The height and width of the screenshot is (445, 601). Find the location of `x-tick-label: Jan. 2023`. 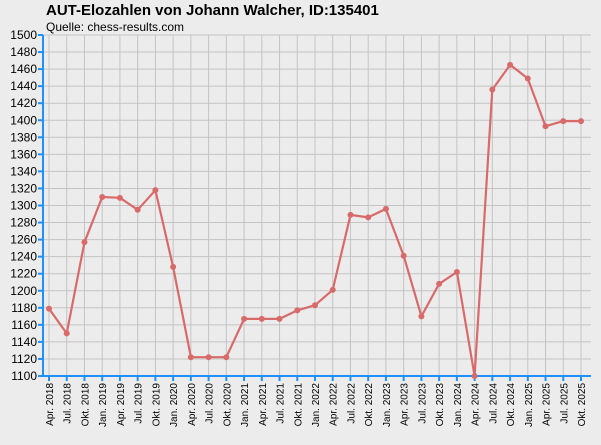

x-tick-label: Jan. 2023 is located at coordinates (387, 405).